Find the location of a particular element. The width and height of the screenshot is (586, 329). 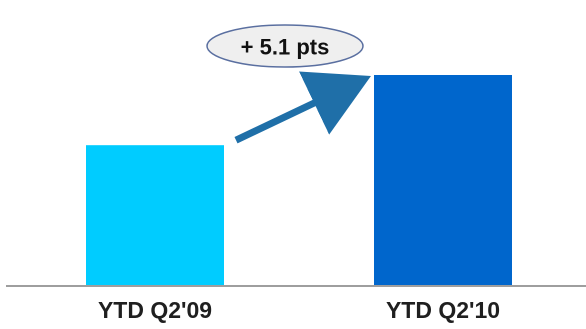

x-tick-label-1: YTD Q2'09 is located at coordinates (155, 310).